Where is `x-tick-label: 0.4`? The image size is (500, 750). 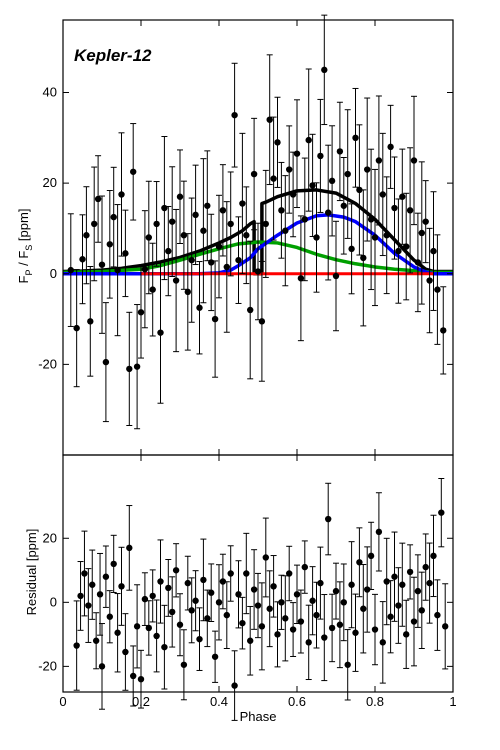 x-tick-label: 0.4 is located at coordinates (219, 701).